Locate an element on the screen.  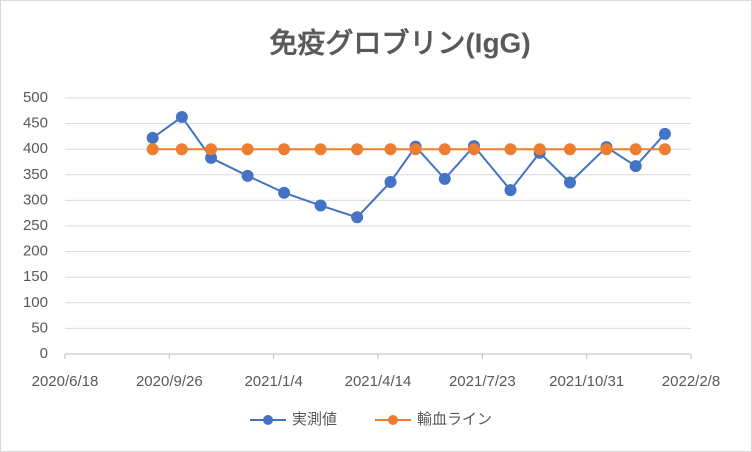
legend-label: 輸血ライン is located at coordinates (454, 419).